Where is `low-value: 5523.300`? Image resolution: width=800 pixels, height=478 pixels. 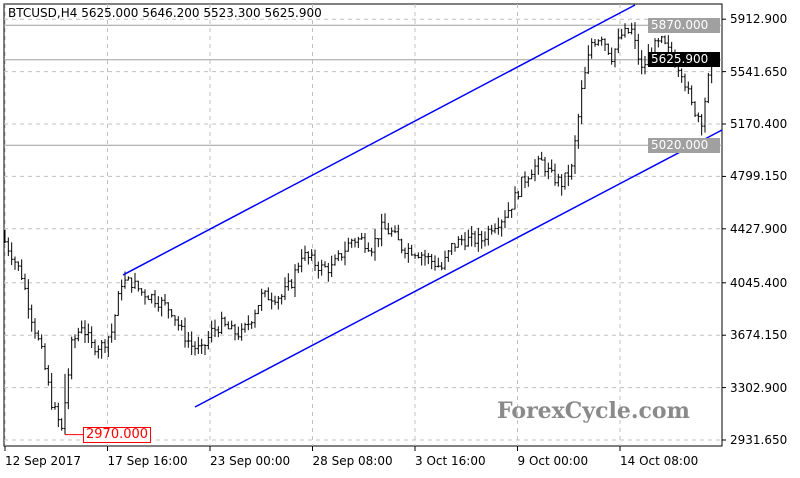 low-value: 5523.300 is located at coordinates (232, 13).